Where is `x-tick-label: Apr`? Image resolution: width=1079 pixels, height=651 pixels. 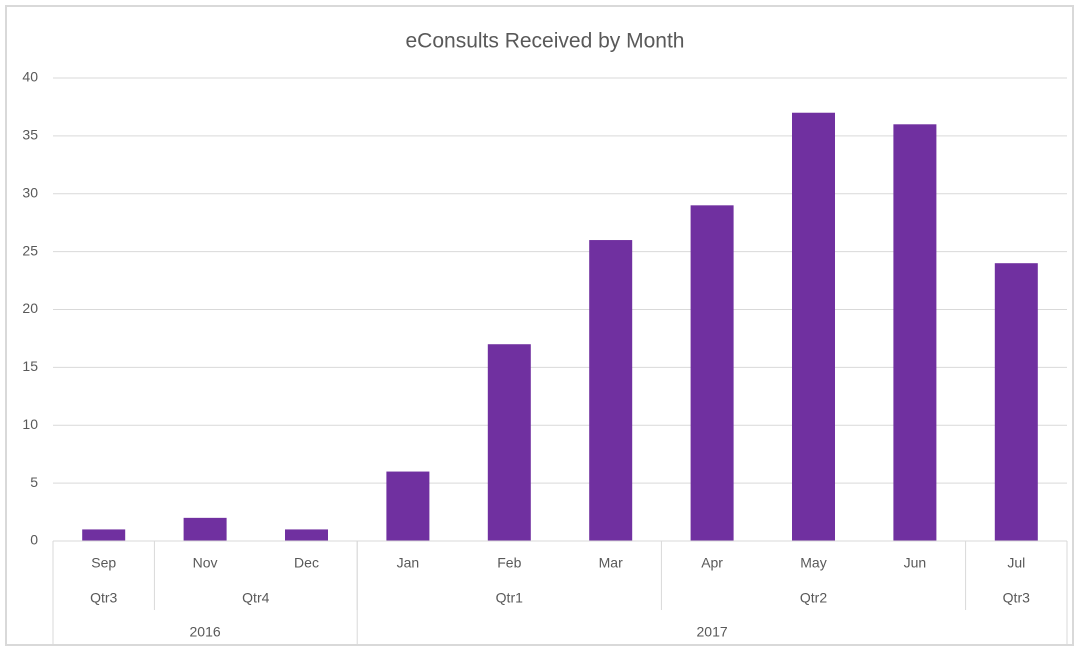
x-tick-label: Apr is located at coordinates (712, 563).